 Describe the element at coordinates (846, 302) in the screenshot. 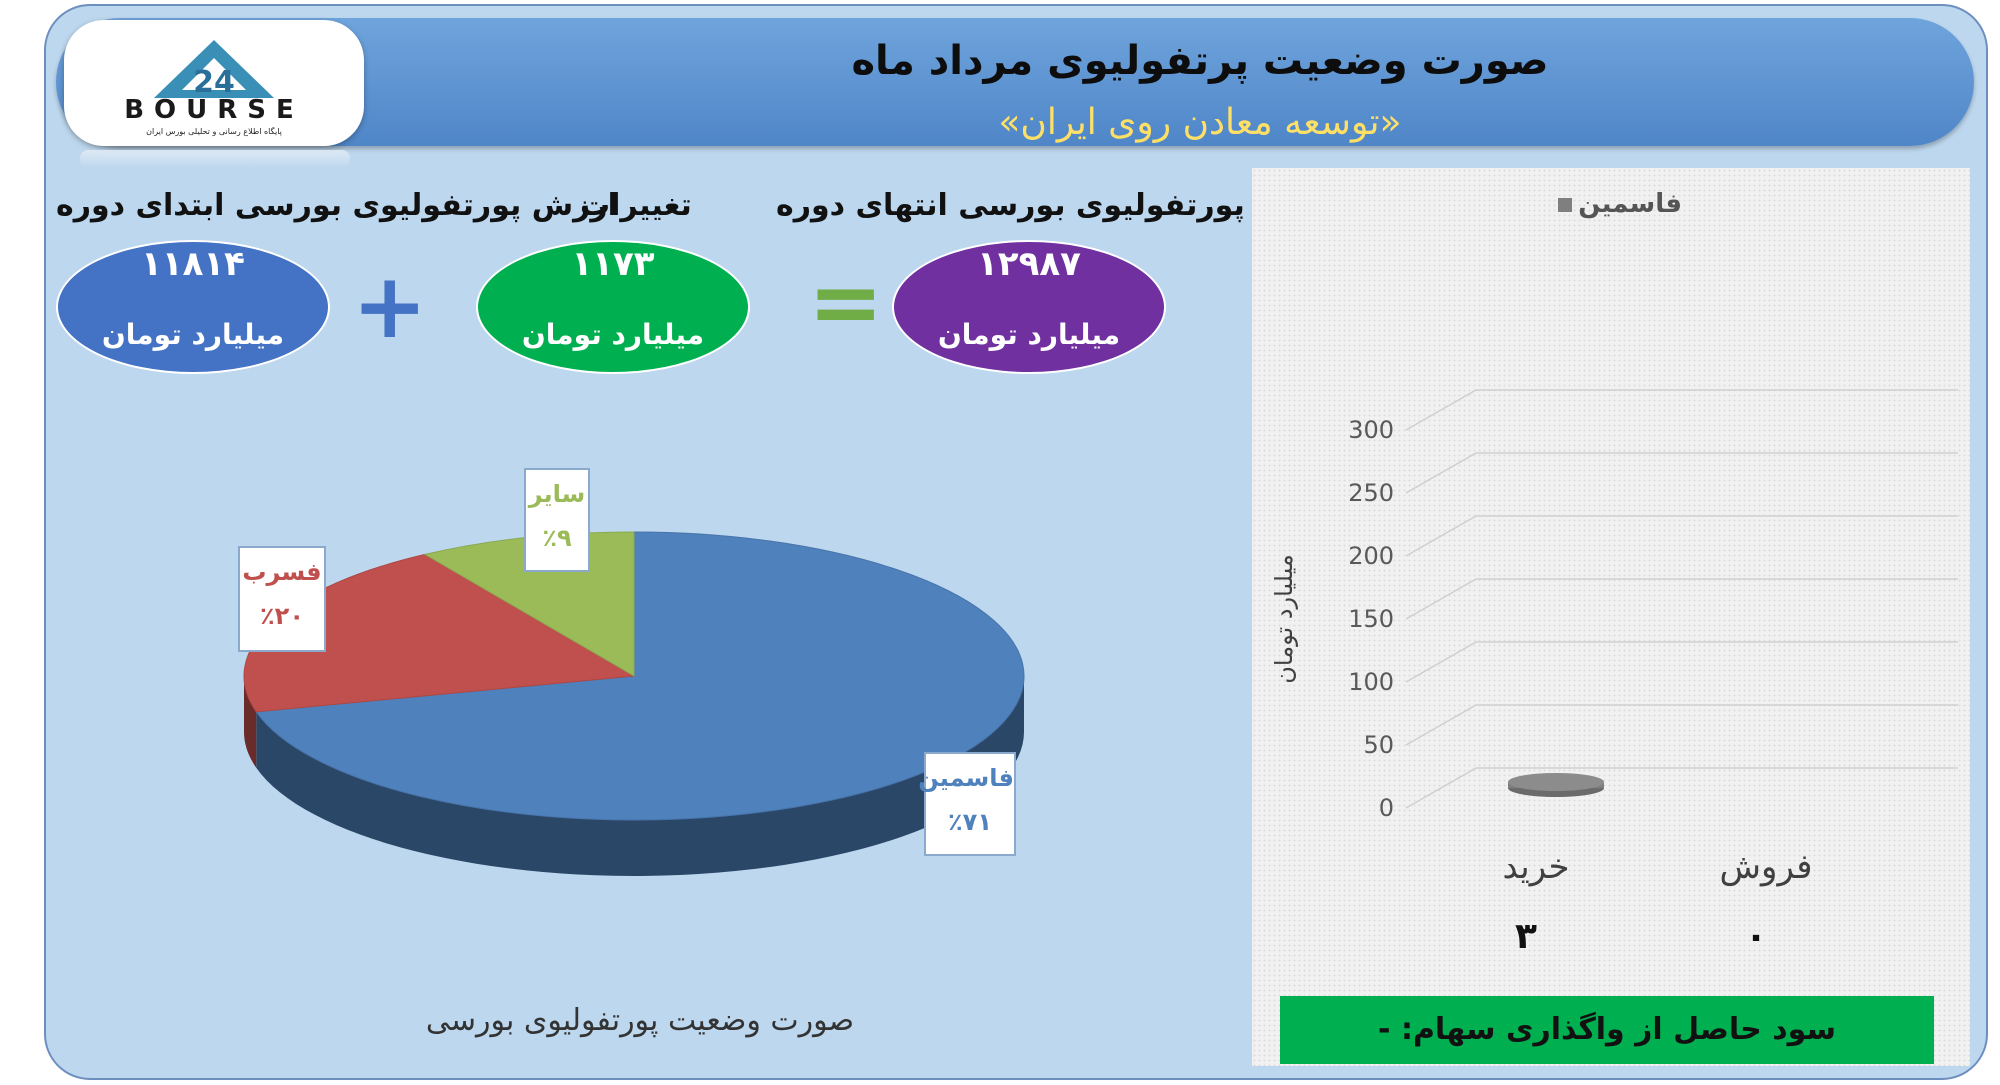

I see `equals-sign: =` at that location.